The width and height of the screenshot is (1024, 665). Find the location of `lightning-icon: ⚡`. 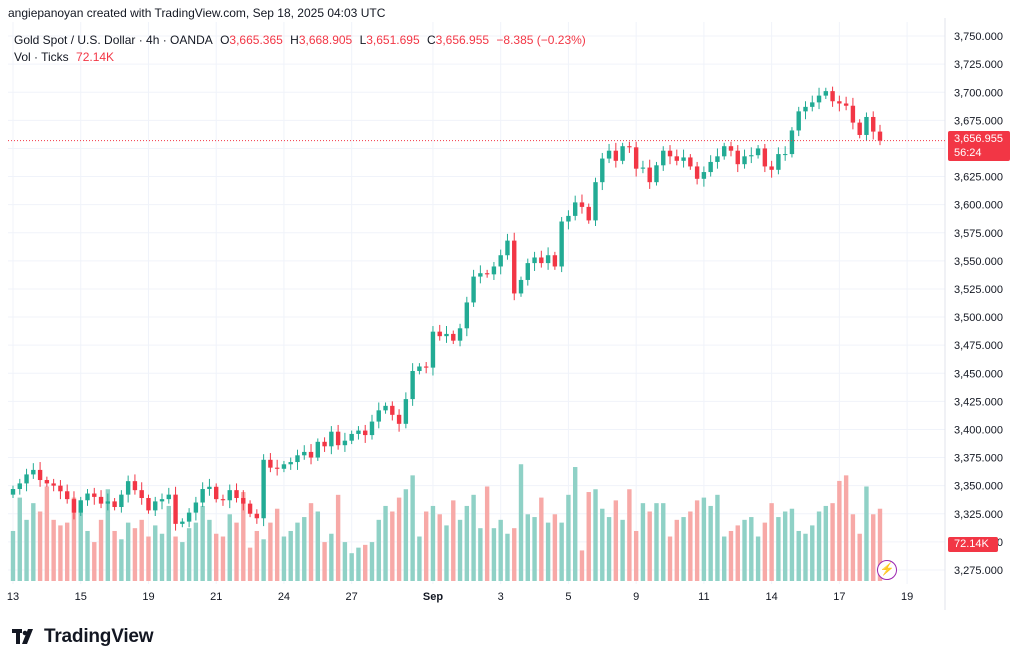

lightning-icon: ⚡ is located at coordinates (887, 570).